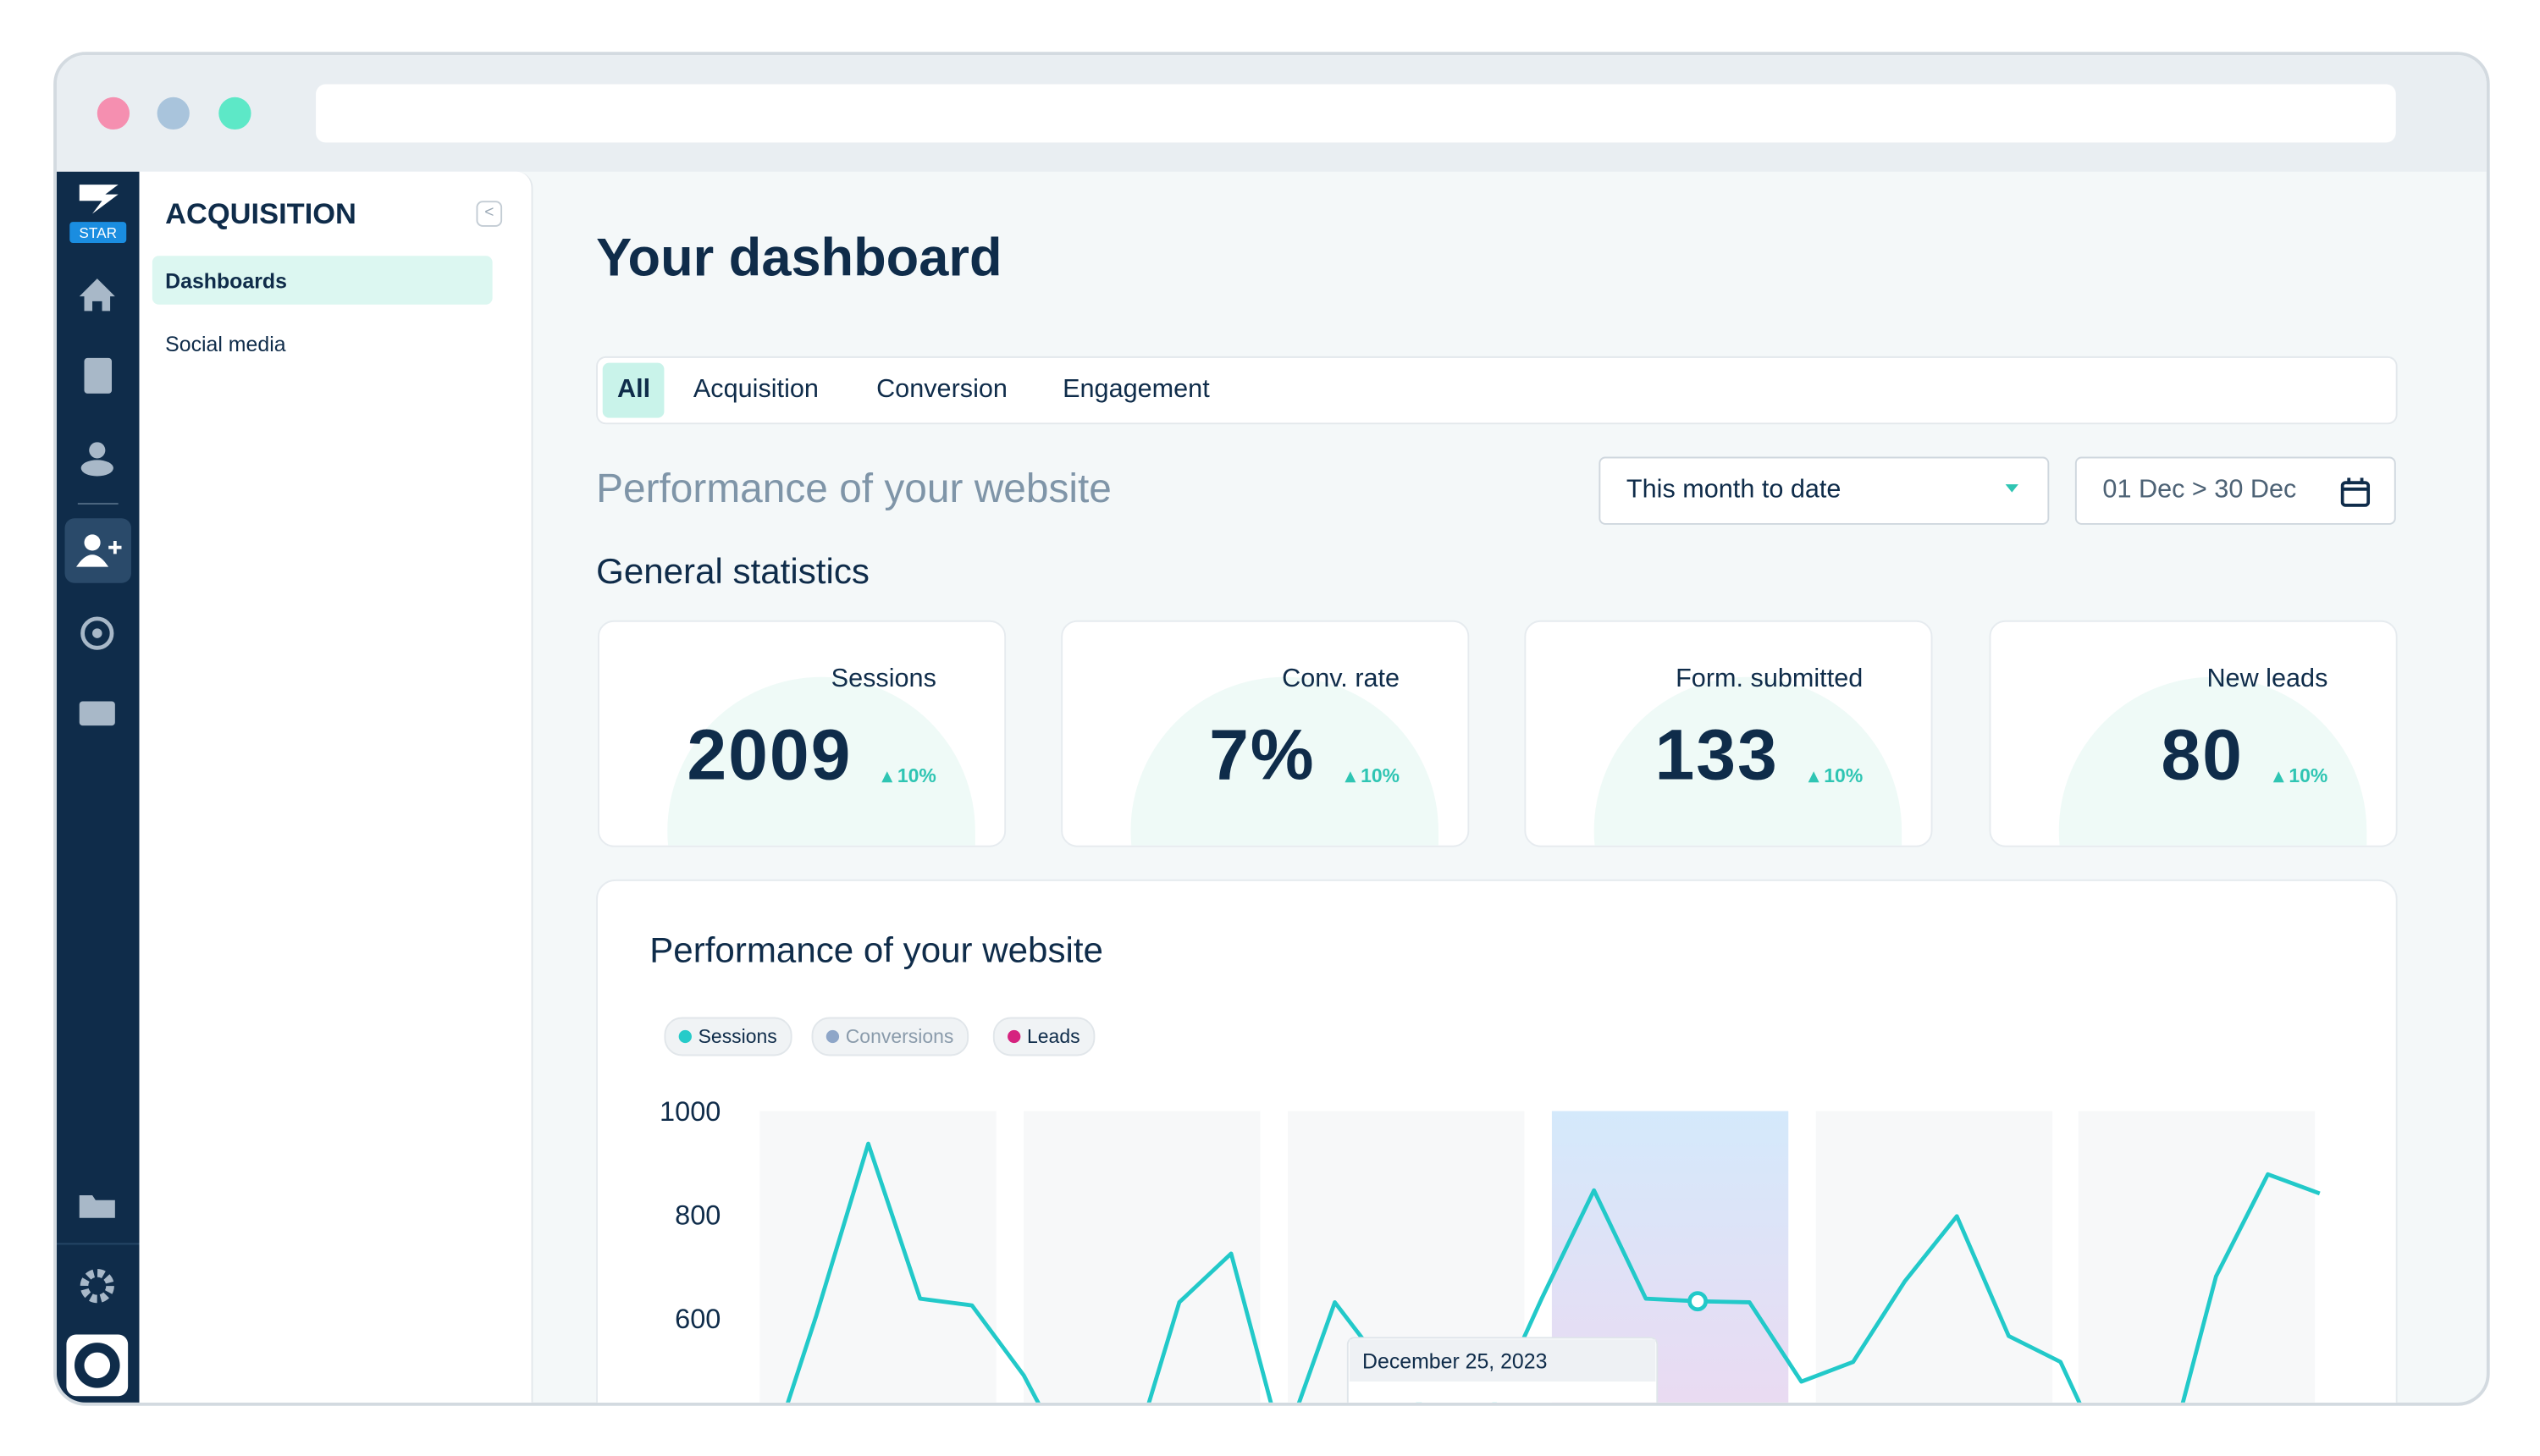 The height and width of the screenshot is (1456, 2540). What do you see at coordinates (756, 389) in the screenshot?
I see `tab: Acquisition` at bounding box center [756, 389].